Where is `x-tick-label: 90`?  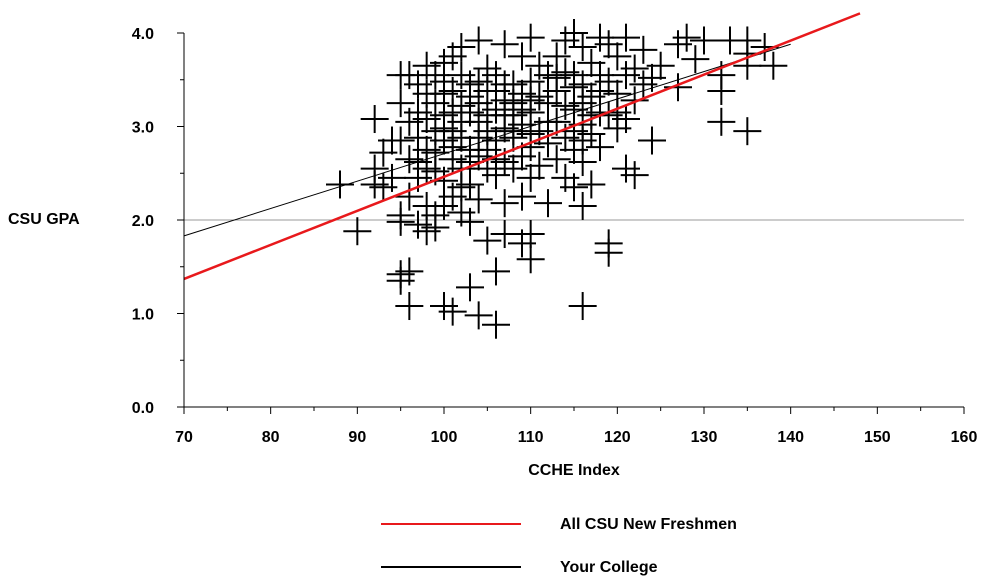
x-tick-label: 90 is located at coordinates (357, 437).